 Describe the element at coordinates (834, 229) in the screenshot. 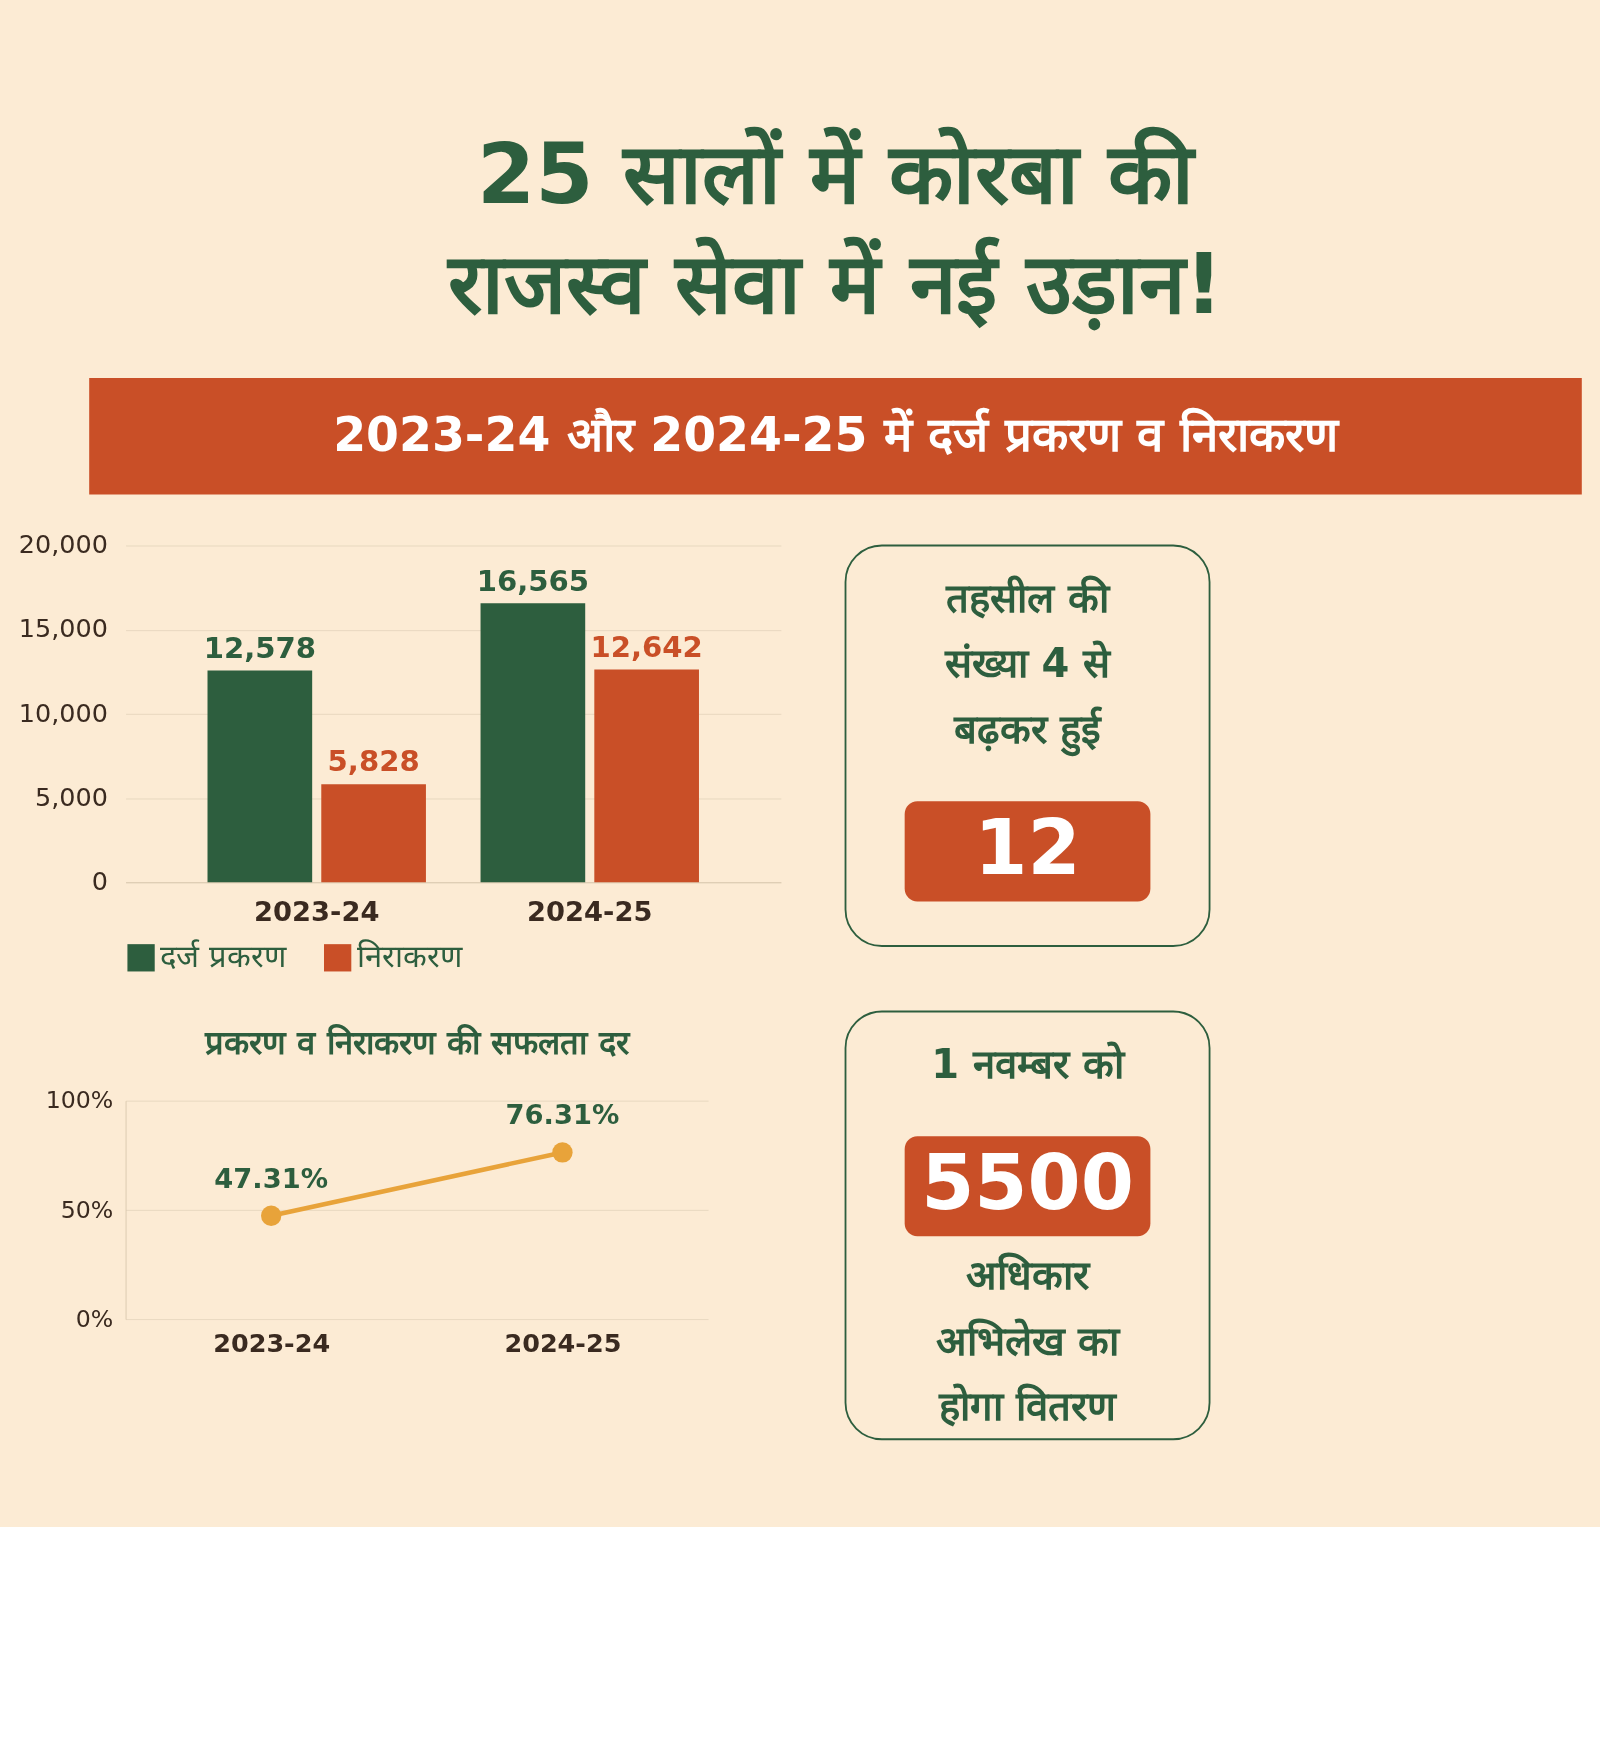

I see `chart-title: 25 सालों में कोरबा की राजस्व सेवा में नई उड़ान!` at that location.